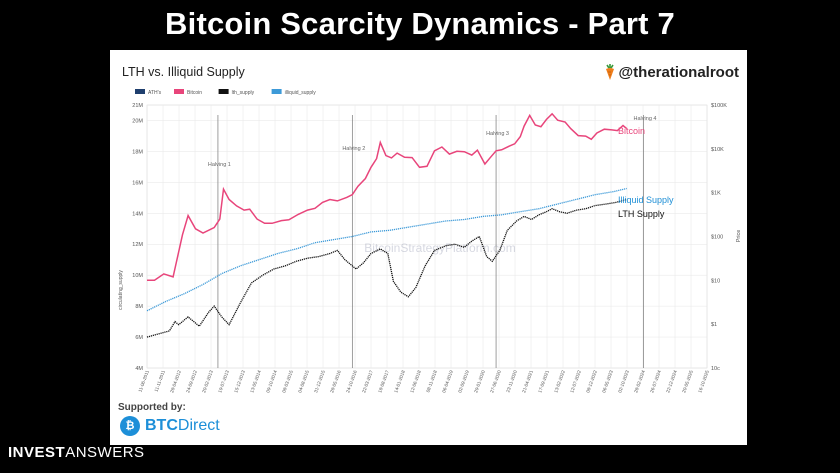 The height and width of the screenshot is (473, 840). What do you see at coordinates (399, 381) in the screenshot?
I see `x-tick-label: 14-01-2018` at bounding box center [399, 381].